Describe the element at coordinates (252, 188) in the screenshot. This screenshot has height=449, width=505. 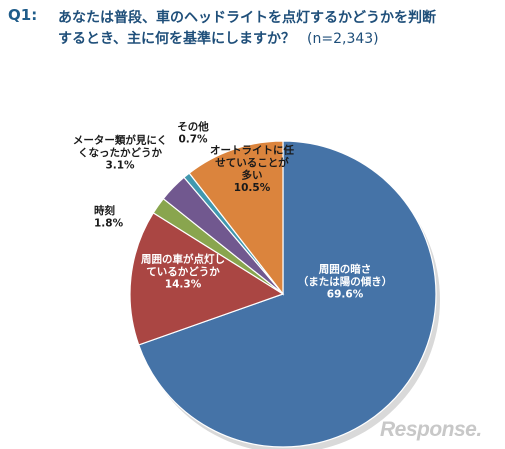
I see `pie-value-label: 10.5%` at that location.